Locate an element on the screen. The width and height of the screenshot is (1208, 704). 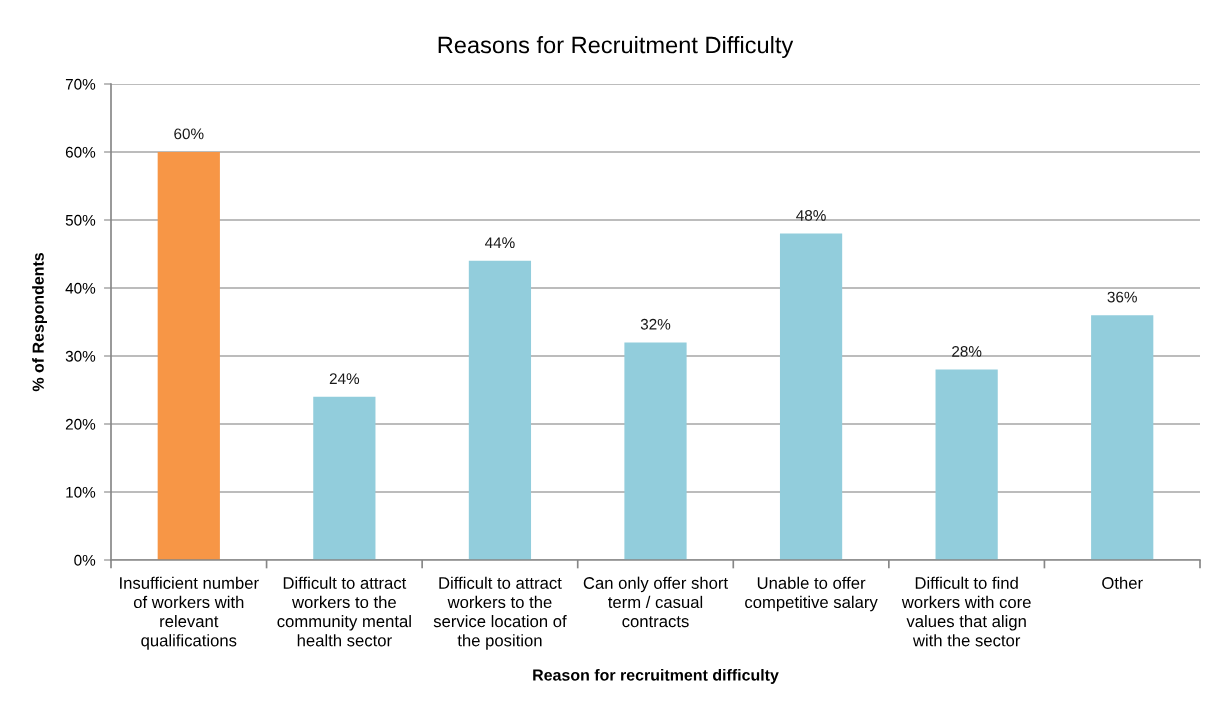
x-tick-label: Difficult to find workers with core values that align with the sector is located at coordinates (966, 611).